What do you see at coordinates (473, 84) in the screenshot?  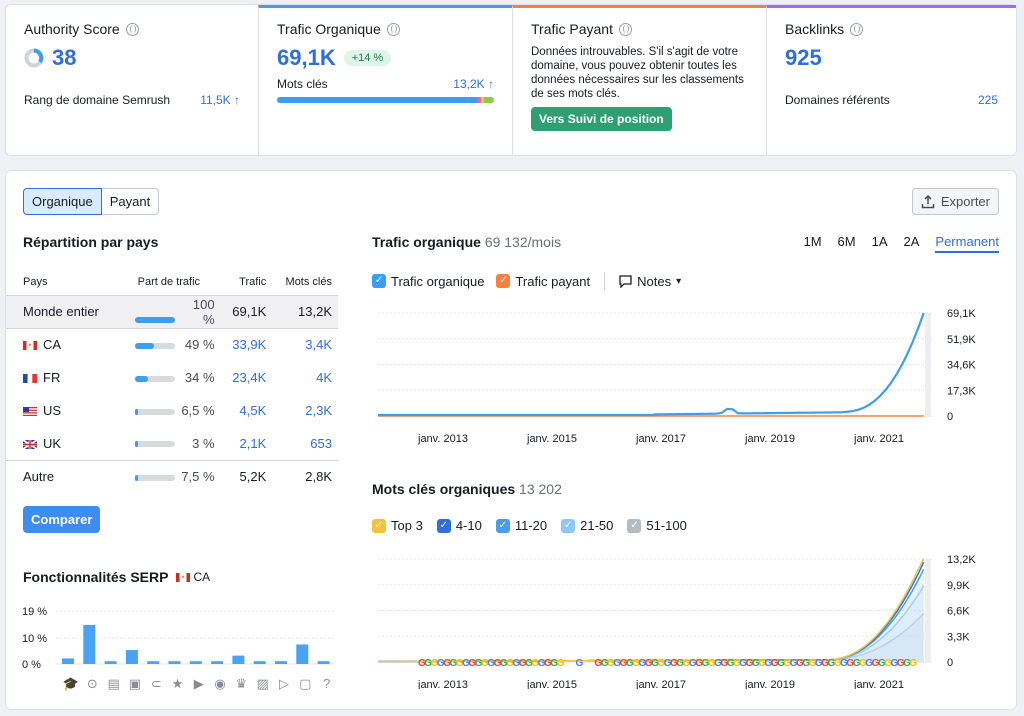 I see `keywords-value: 13,2K ↑` at bounding box center [473, 84].